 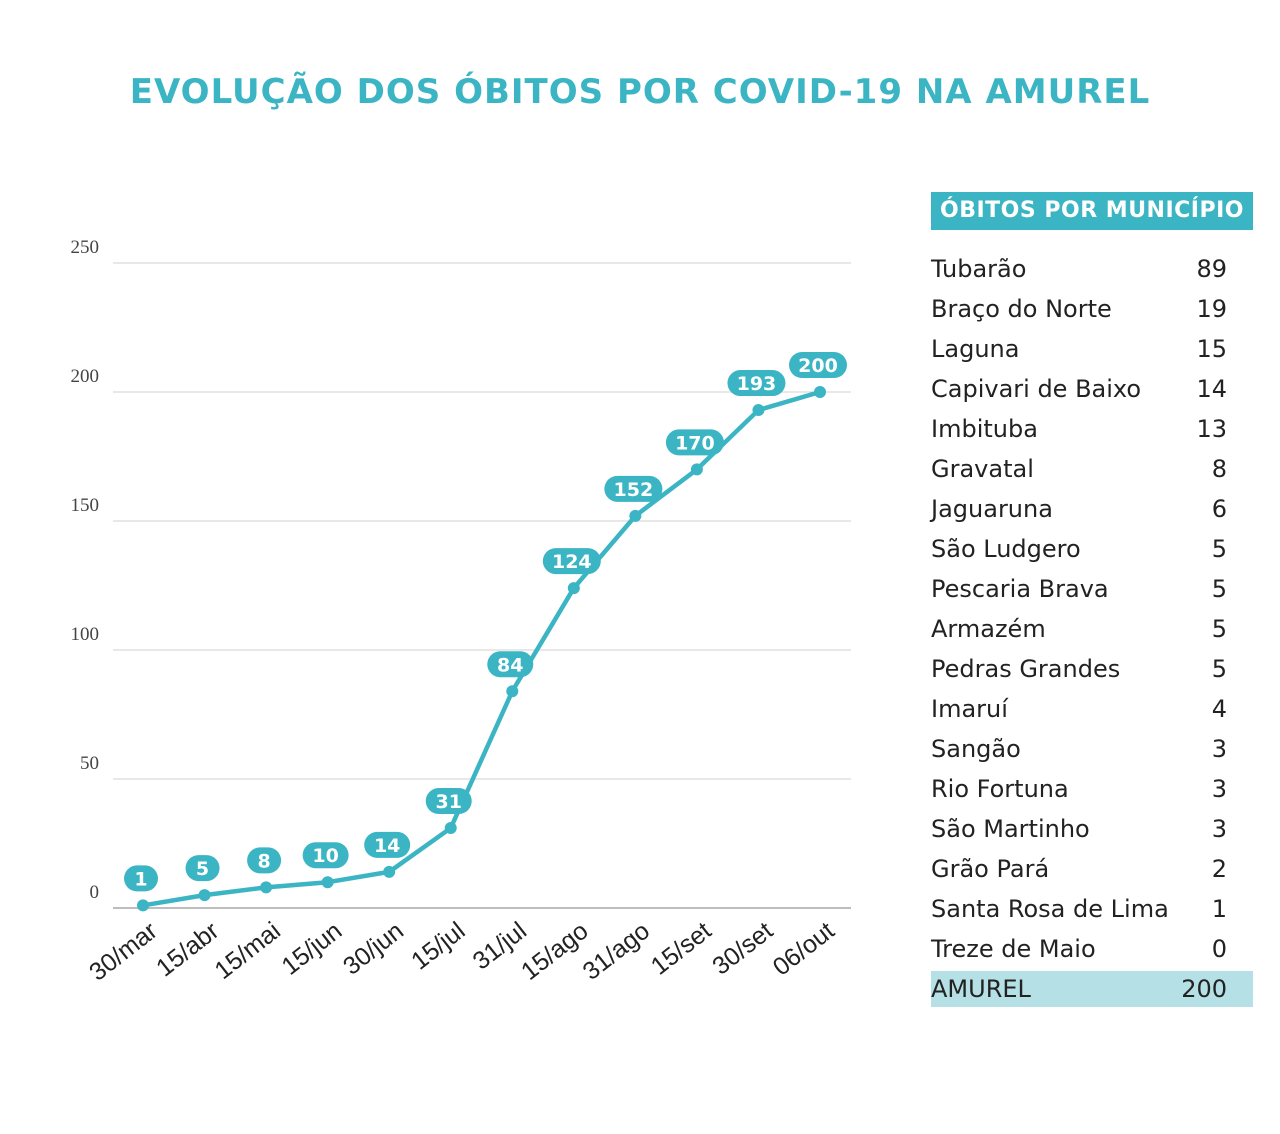 I want to click on death-count: 1, so click(x=1219, y=909).